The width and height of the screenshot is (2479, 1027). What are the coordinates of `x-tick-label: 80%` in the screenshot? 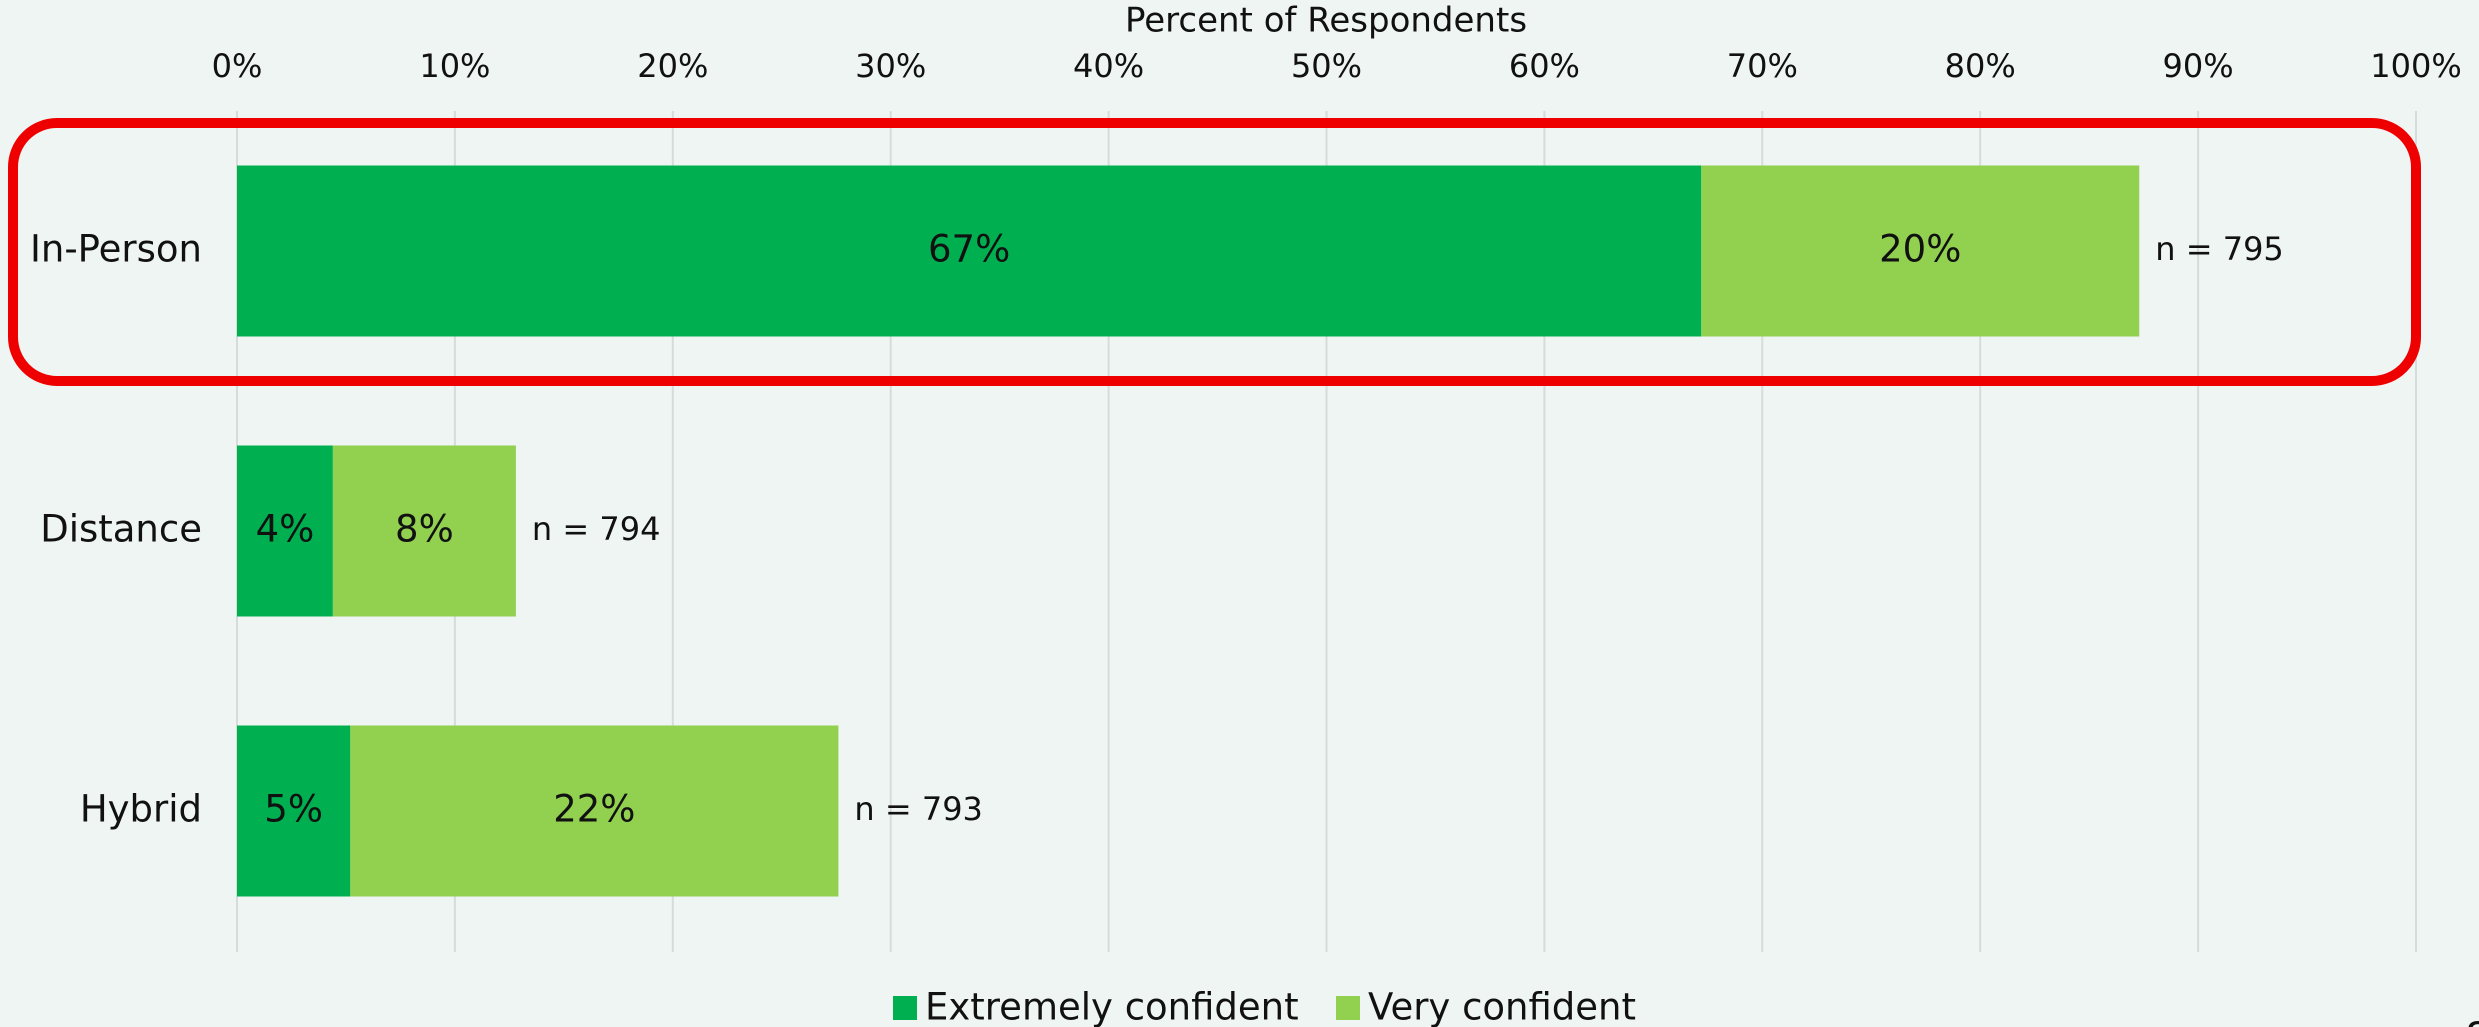 It's located at (1980, 66).